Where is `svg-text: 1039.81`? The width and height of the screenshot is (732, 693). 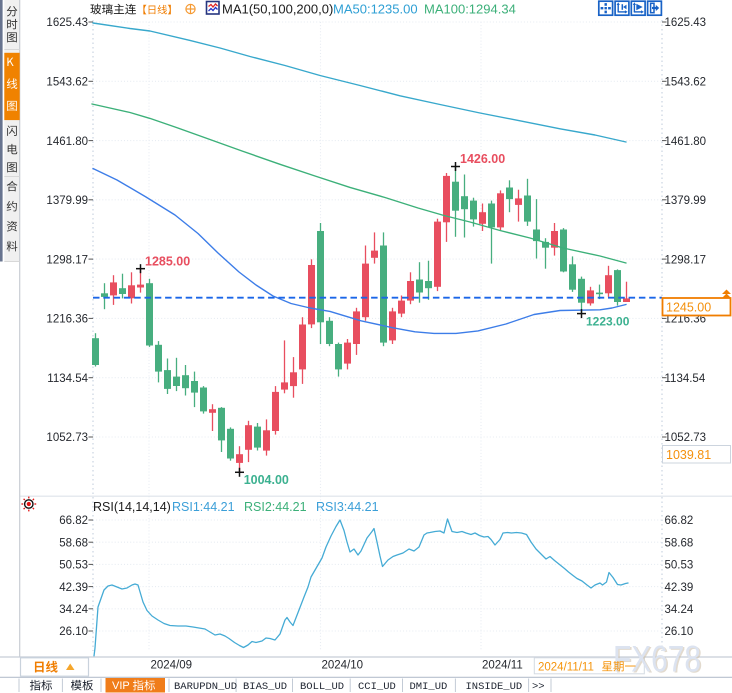 svg-text: 1039.81 is located at coordinates (688, 455).